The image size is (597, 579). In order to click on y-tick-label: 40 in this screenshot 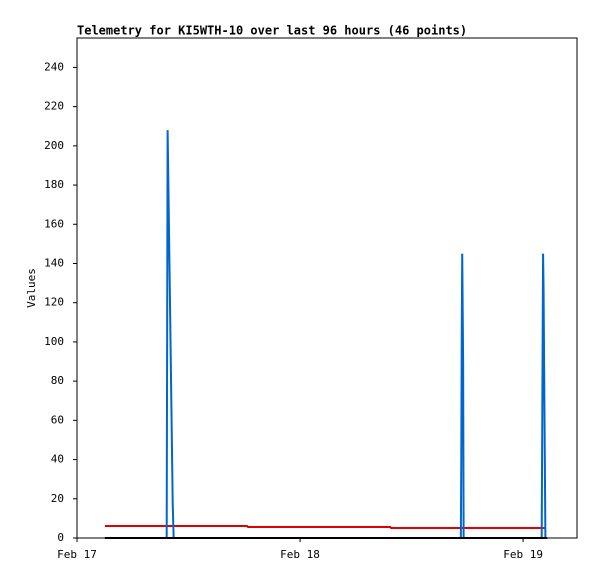, I will do `click(57, 459)`.